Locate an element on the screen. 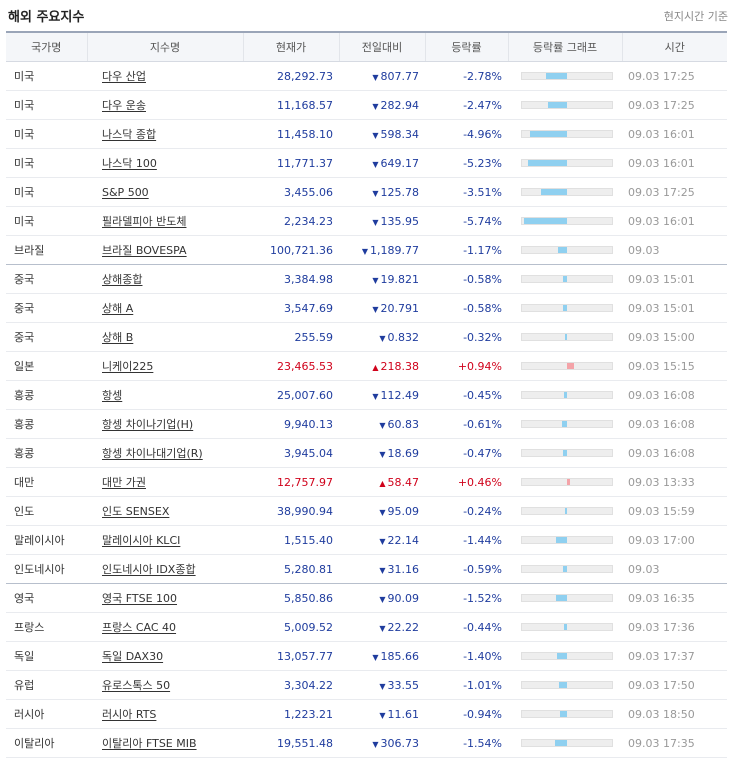  change-value: 90.09 is located at coordinates (403, 598).